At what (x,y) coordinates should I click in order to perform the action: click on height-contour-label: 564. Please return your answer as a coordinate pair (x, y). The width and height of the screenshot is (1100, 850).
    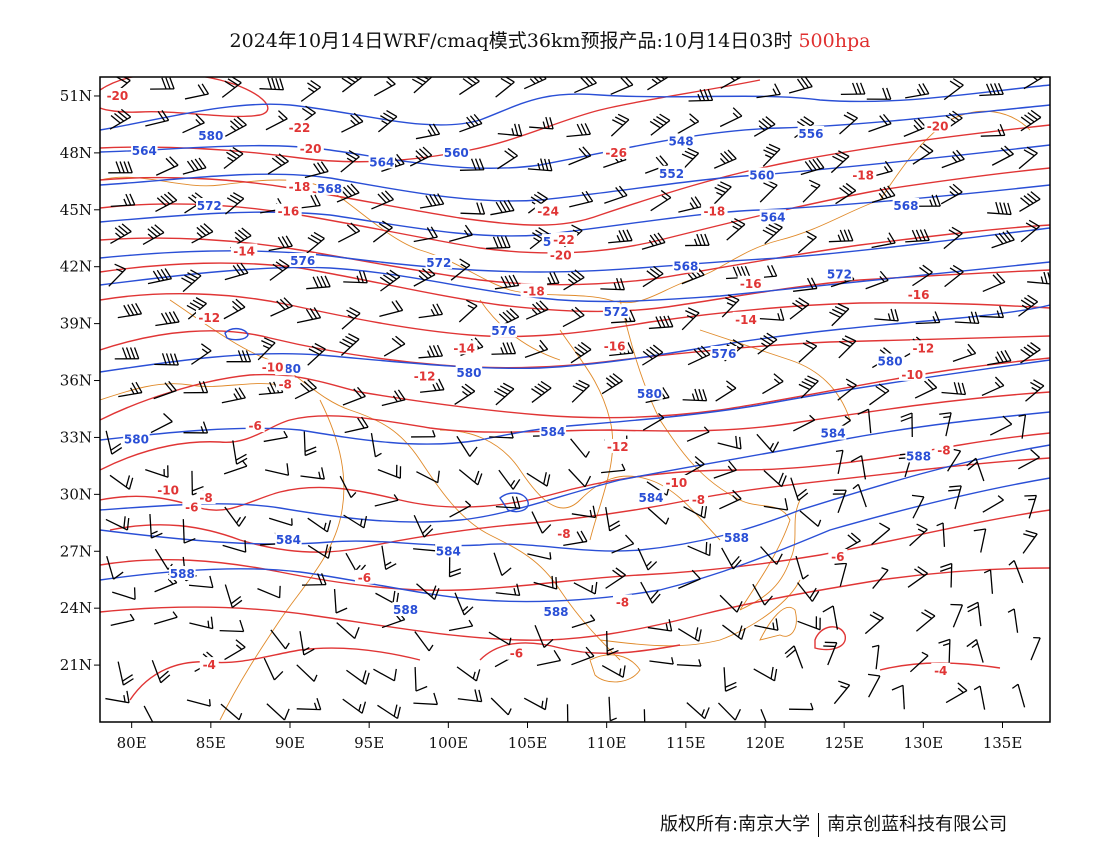
    Looking at the image, I should click on (772, 217).